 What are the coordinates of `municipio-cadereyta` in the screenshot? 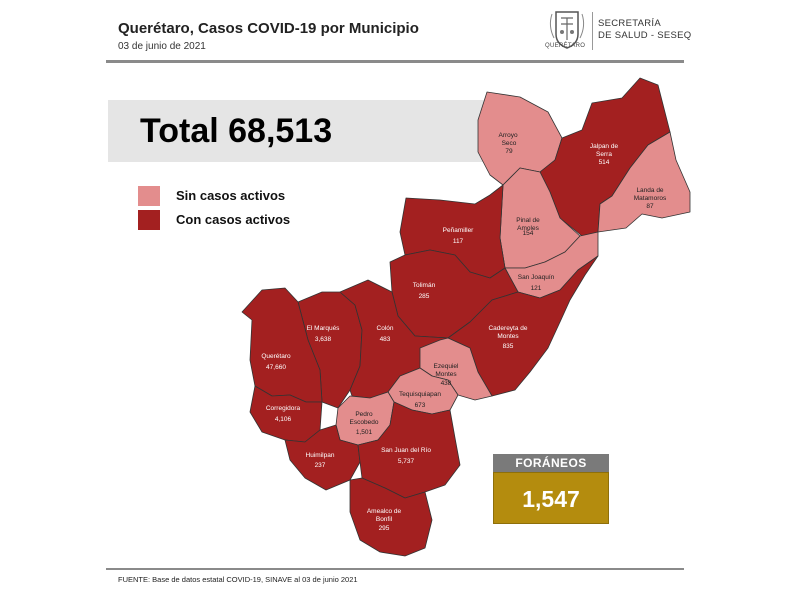 It's located at (523, 326).